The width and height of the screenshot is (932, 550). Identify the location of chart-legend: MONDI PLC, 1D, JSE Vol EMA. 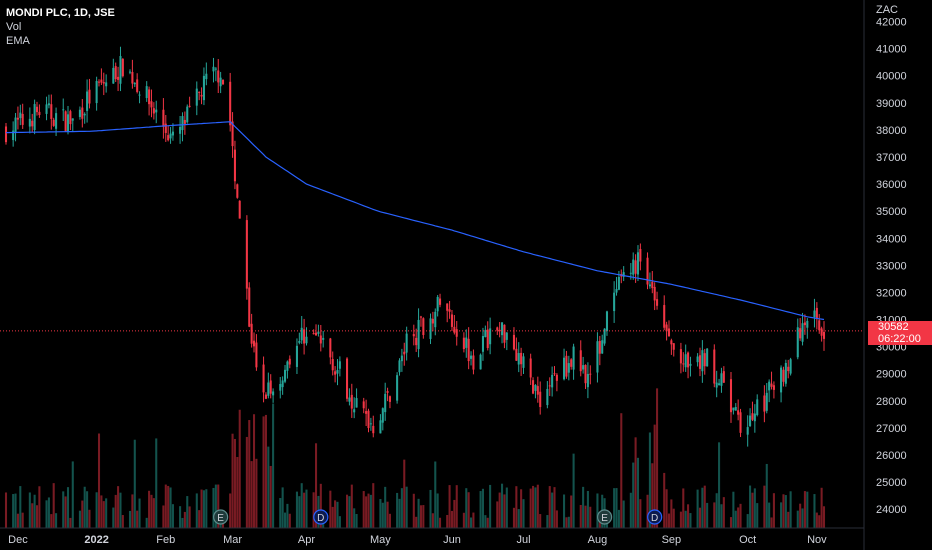
(60, 27).